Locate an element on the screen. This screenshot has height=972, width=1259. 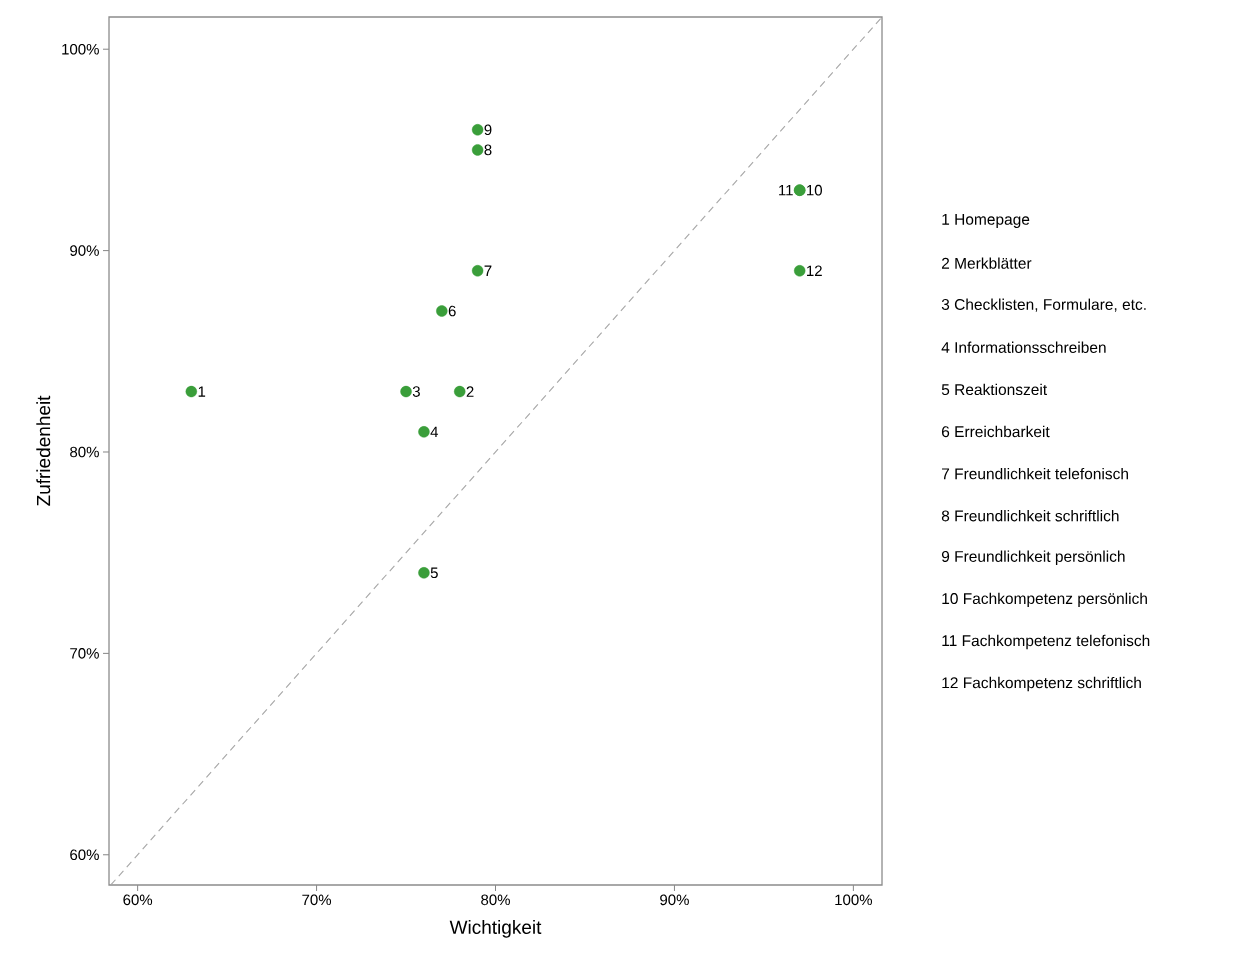
x-axis-title: Wichtigkeit is located at coordinates (495, 929).